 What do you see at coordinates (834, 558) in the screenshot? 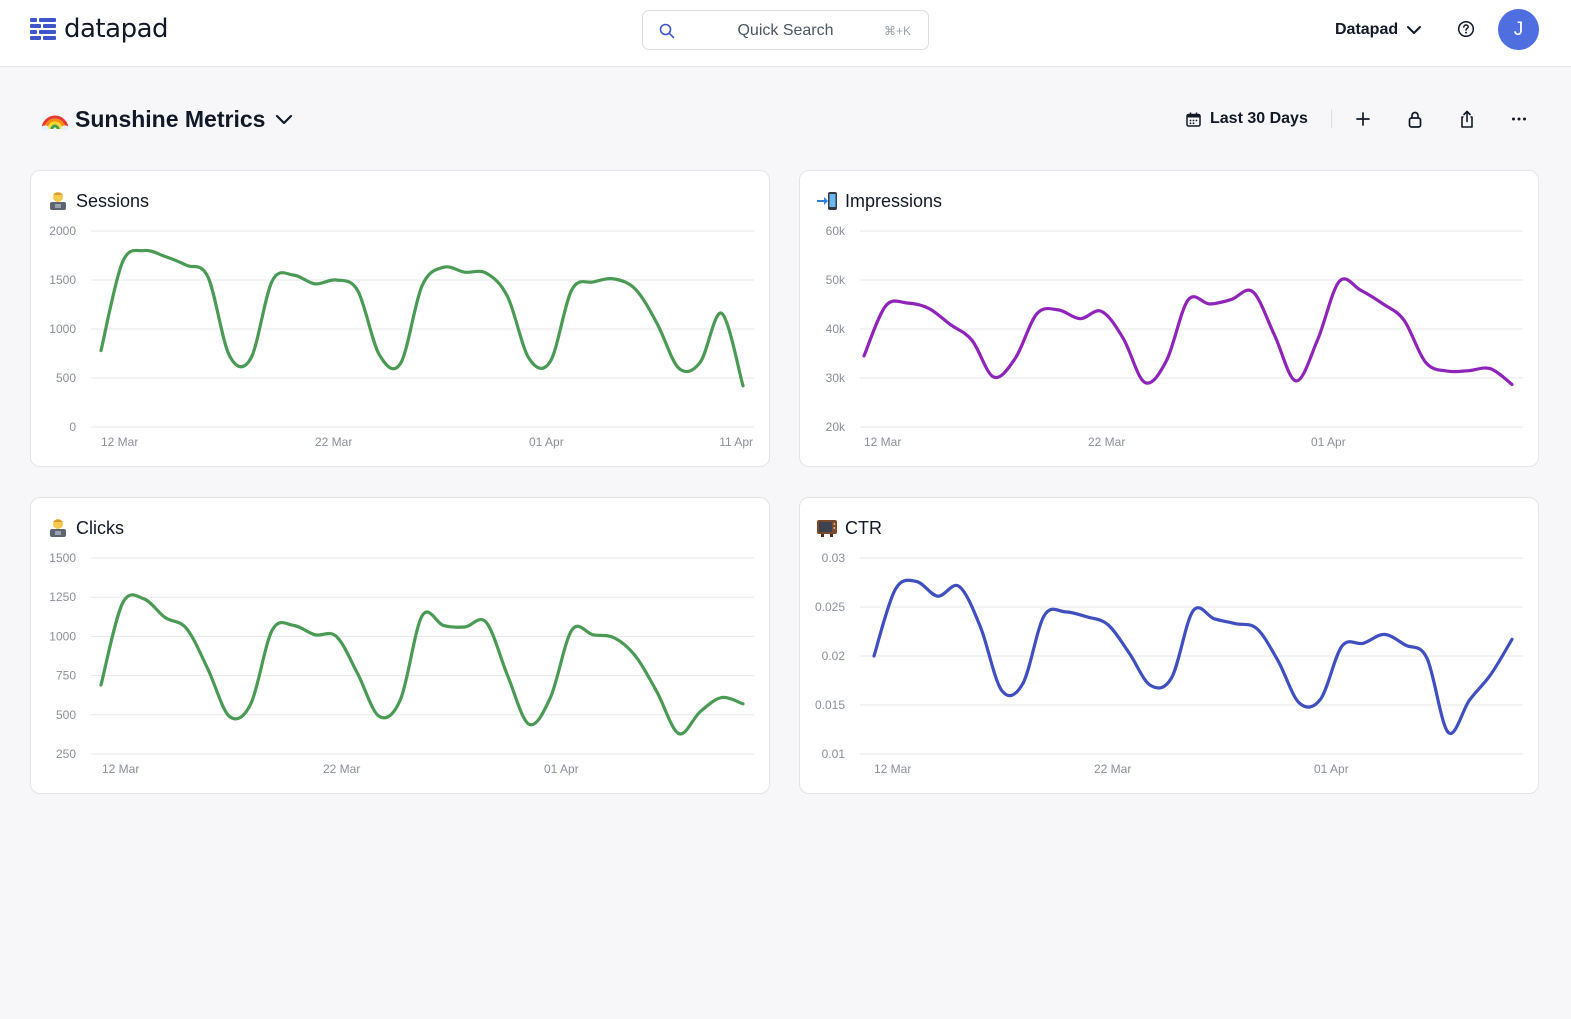
I see `y-tick-label: 0.03` at bounding box center [834, 558].